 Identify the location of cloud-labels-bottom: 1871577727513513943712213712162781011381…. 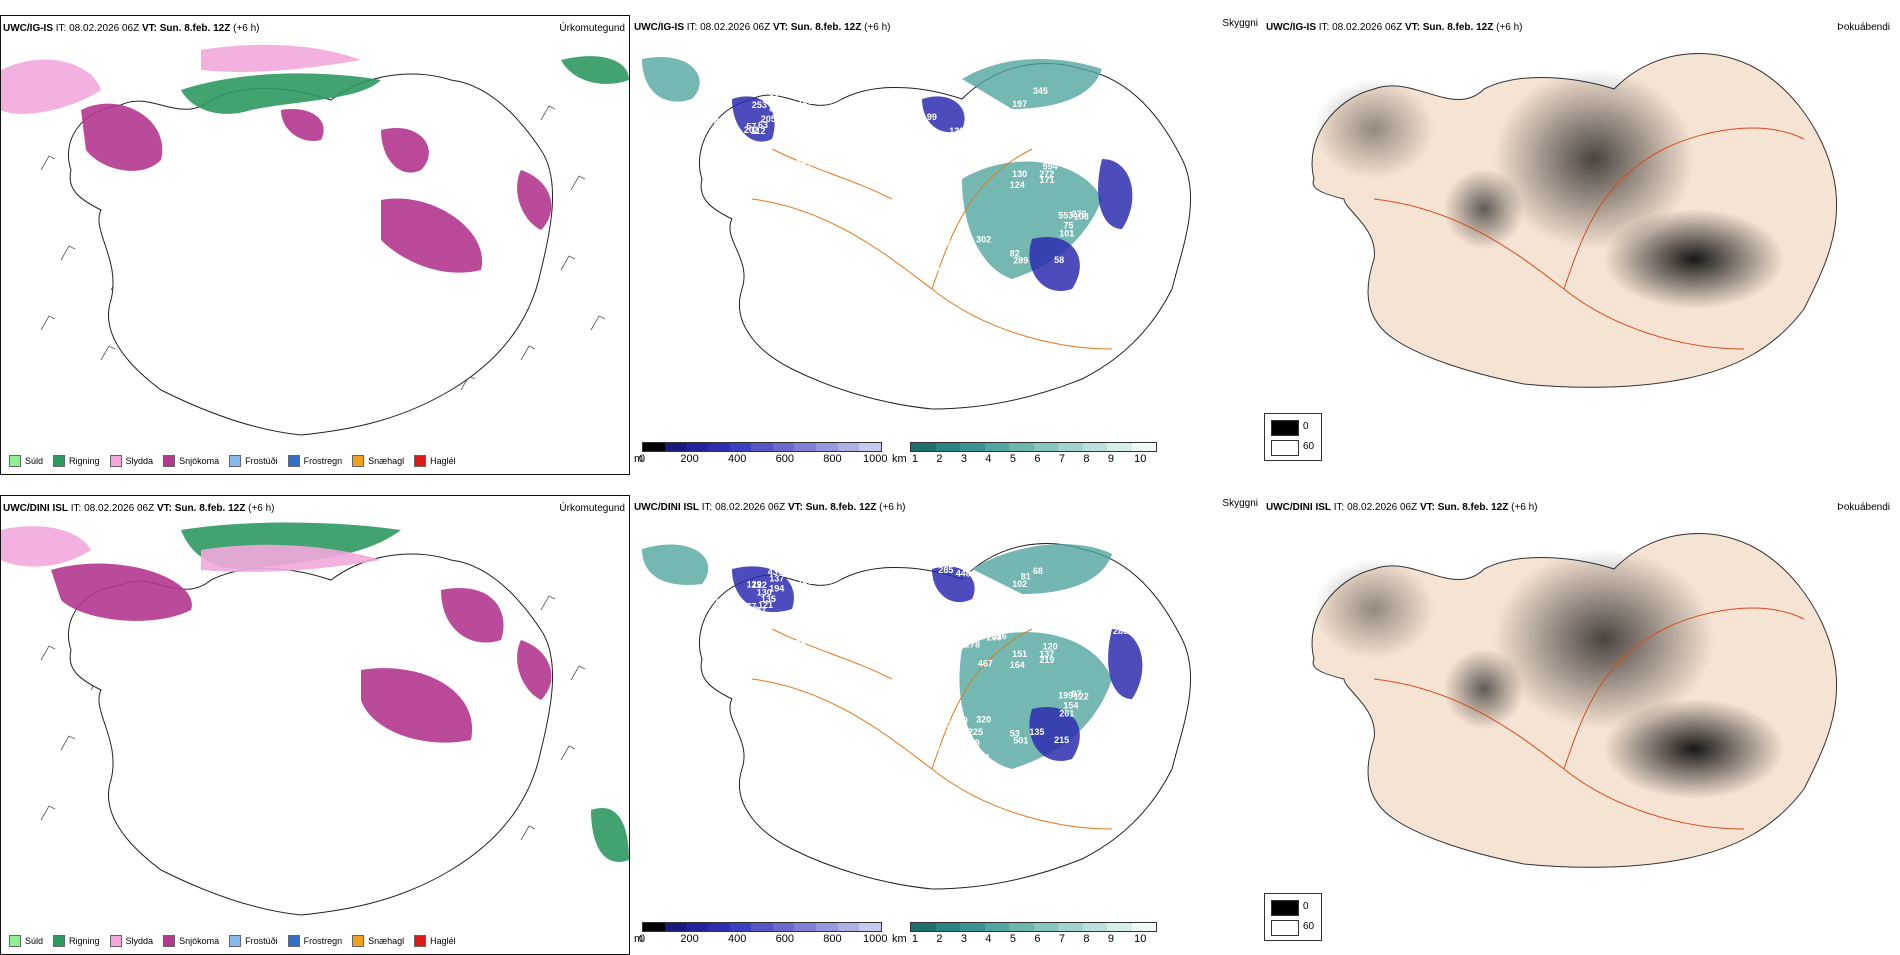
(919, 667).